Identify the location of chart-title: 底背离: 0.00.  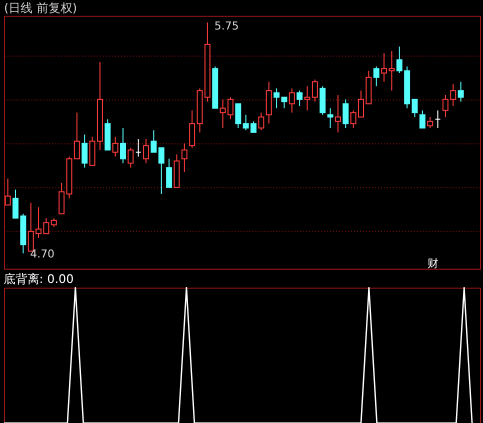
(38, 279).